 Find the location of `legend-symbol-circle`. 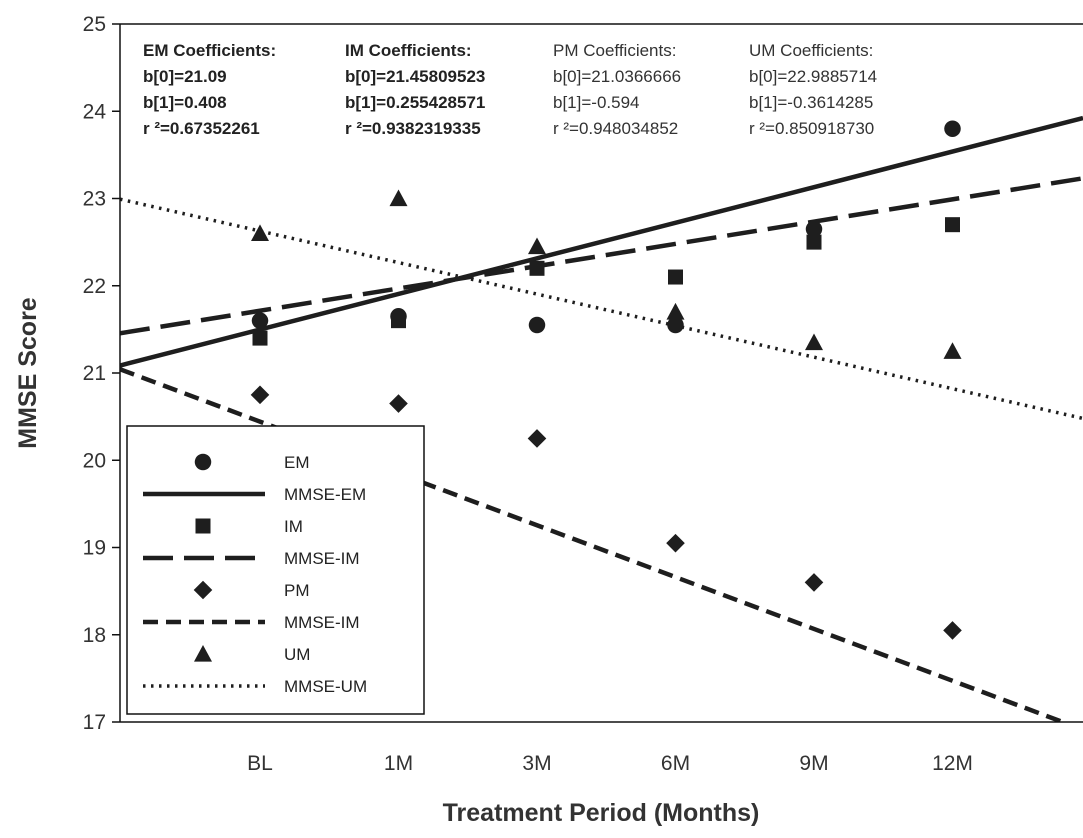

legend-symbol-circle is located at coordinates (203, 462).